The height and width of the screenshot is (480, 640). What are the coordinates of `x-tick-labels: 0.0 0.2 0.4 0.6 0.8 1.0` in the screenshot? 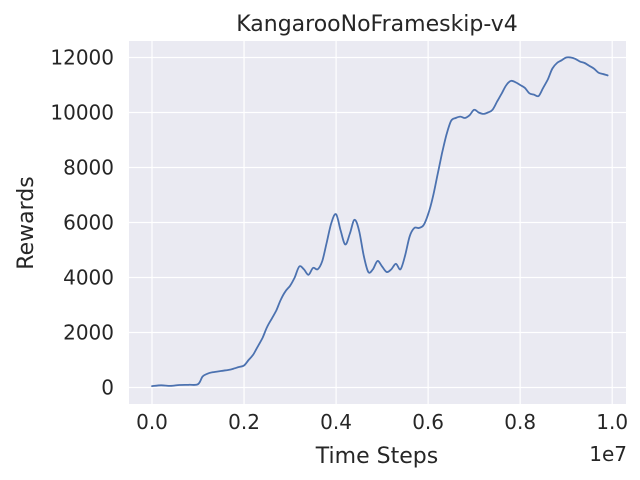 It's located at (382, 422).